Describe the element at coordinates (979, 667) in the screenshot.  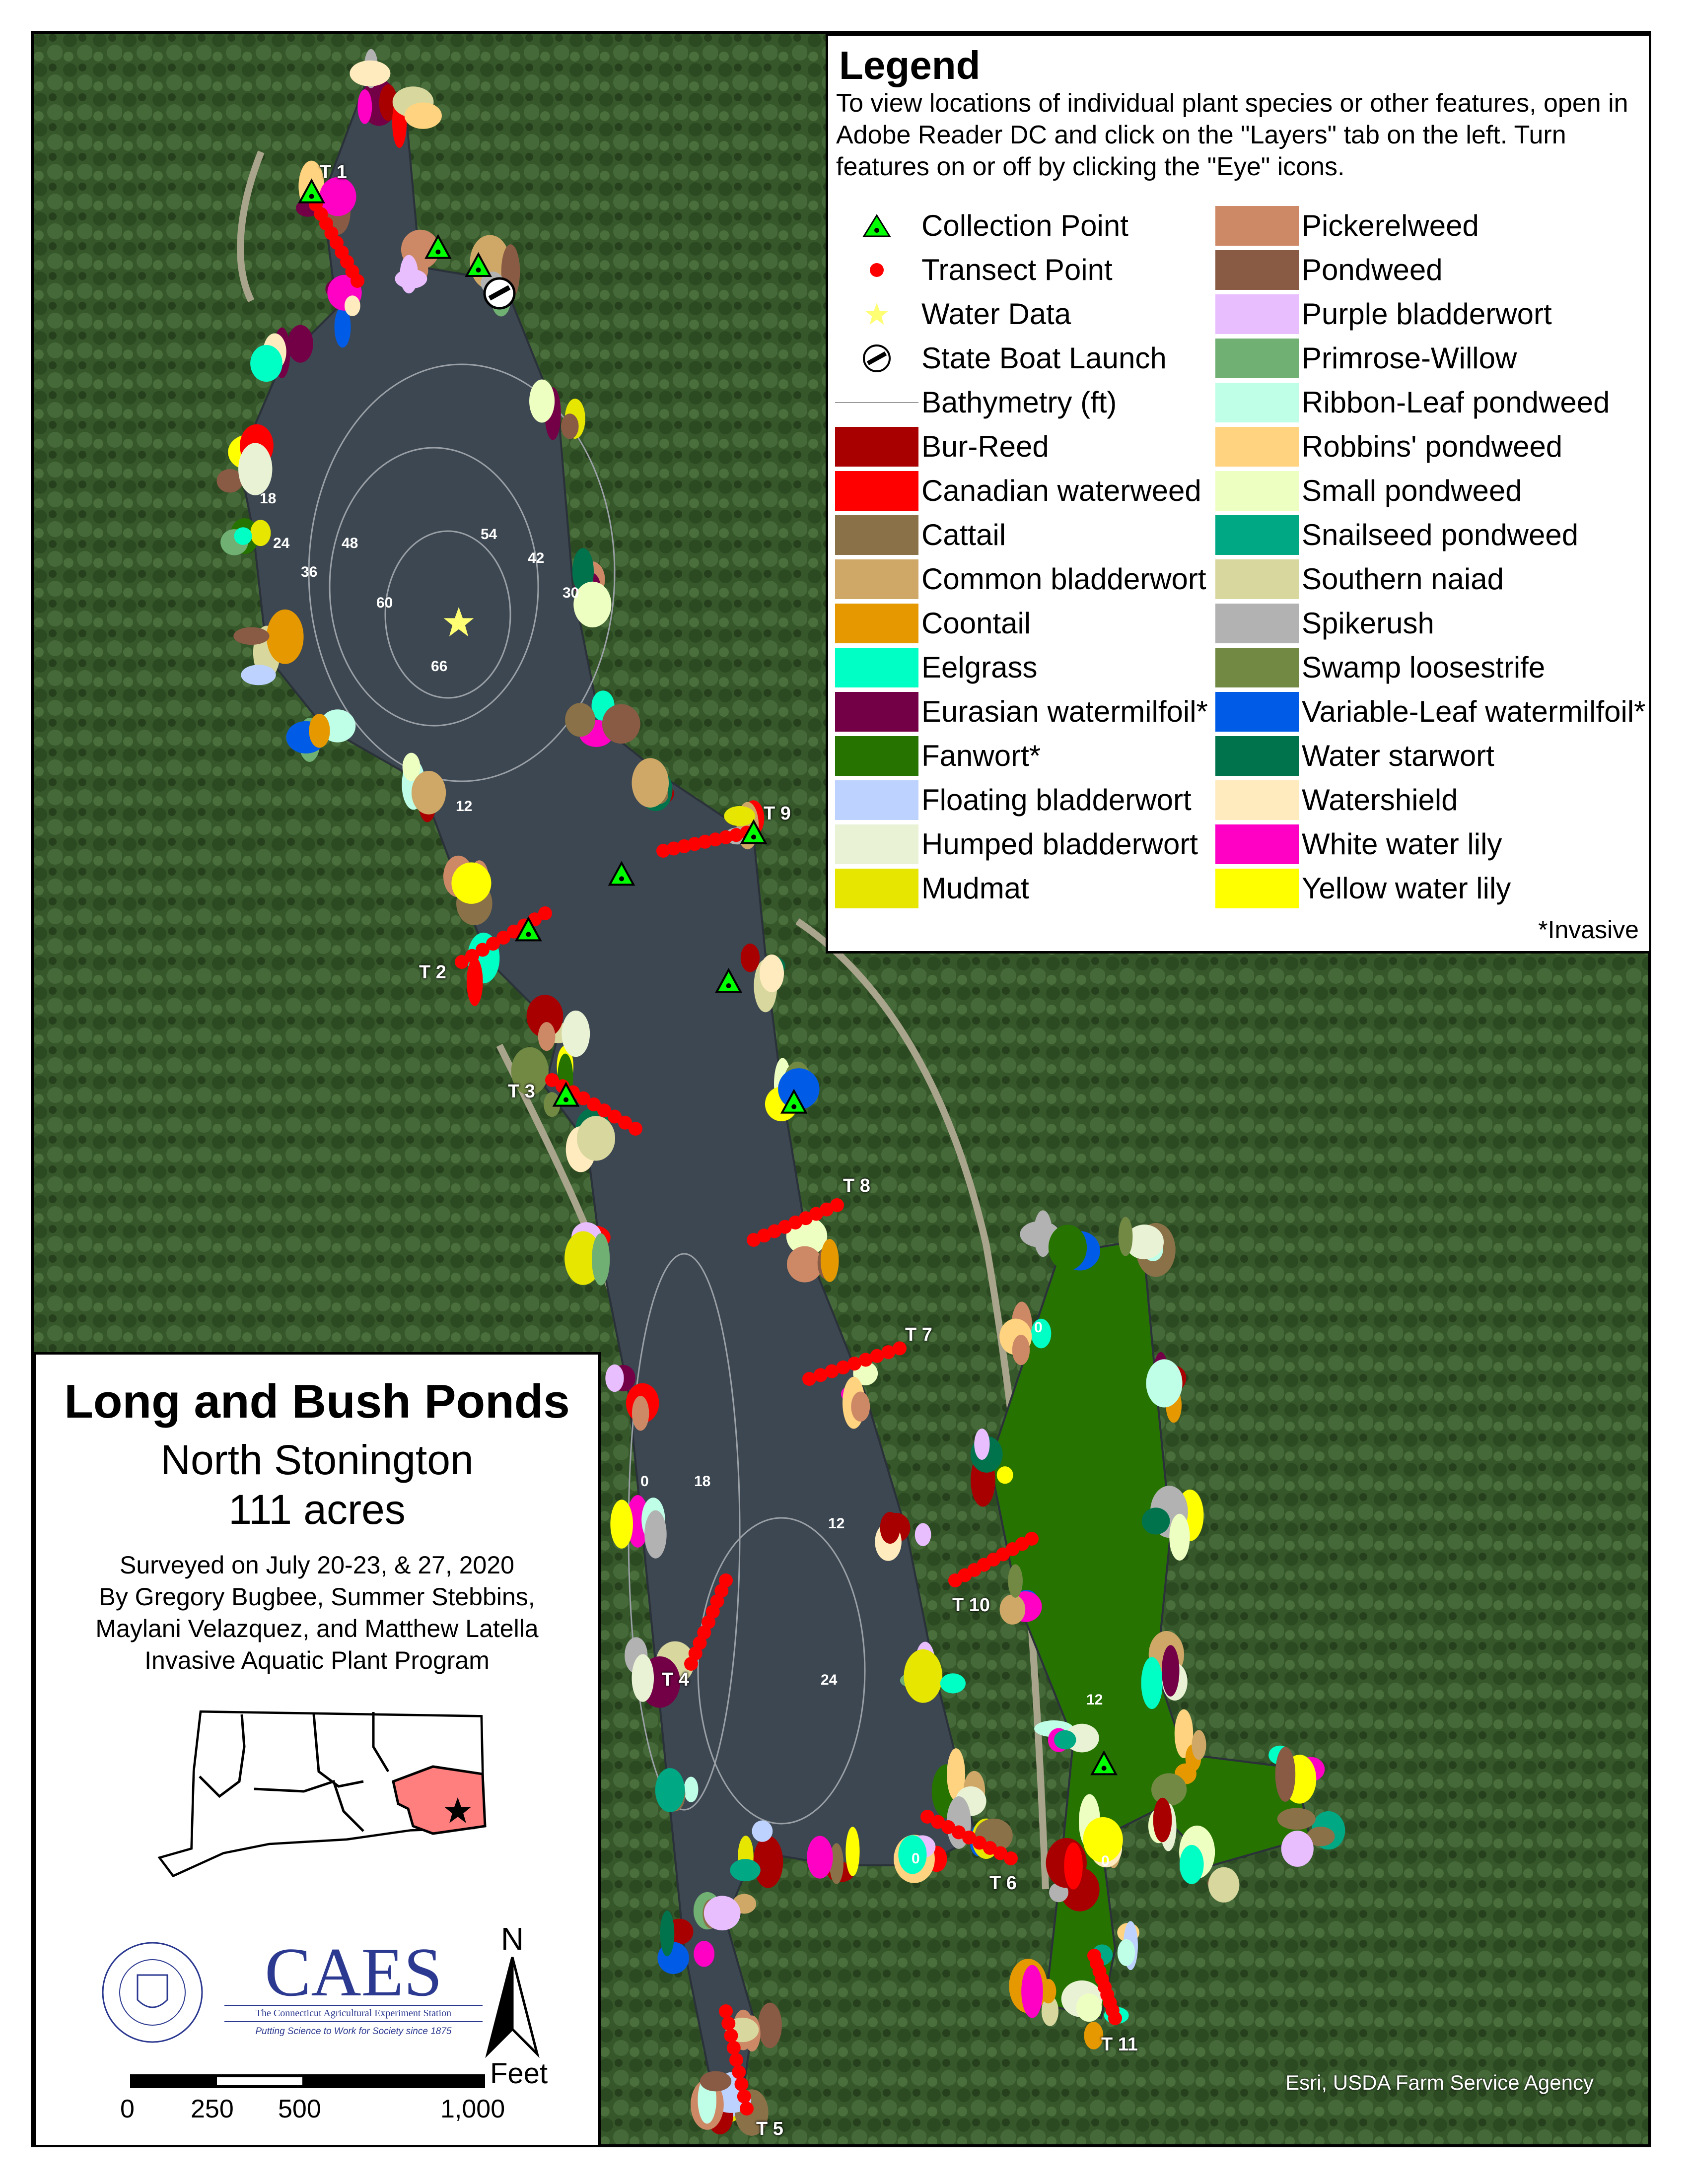
I see `legend-label: Eelgrass` at that location.